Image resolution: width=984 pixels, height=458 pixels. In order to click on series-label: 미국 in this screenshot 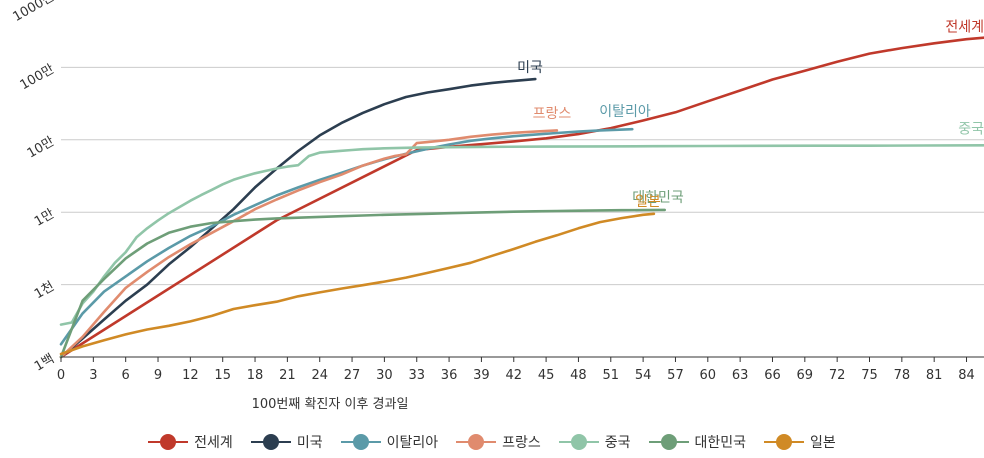, I will do `click(530, 68)`.